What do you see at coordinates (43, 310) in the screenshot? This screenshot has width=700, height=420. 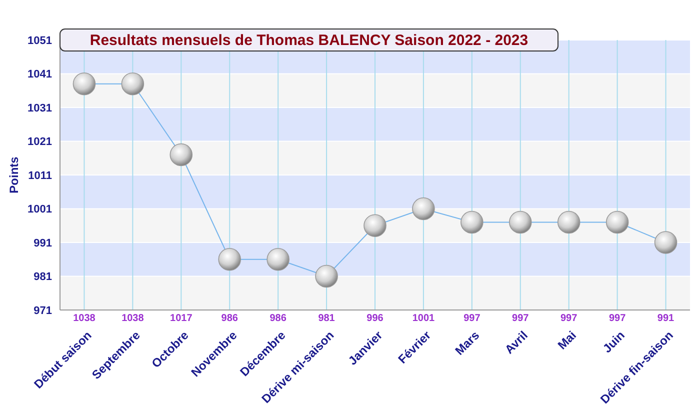 I see `y-tick-label: 971` at bounding box center [43, 310].